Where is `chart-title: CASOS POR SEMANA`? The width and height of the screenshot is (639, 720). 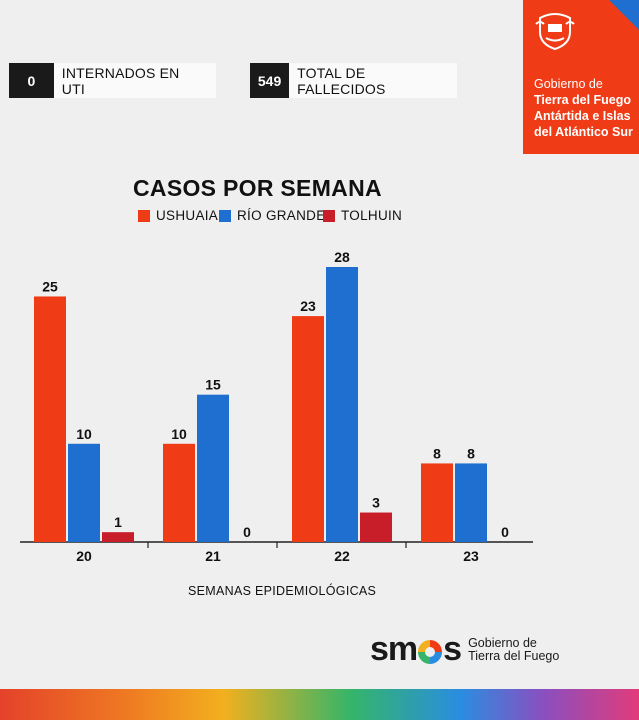
chart-title: CASOS POR SEMANA is located at coordinates (257, 188).